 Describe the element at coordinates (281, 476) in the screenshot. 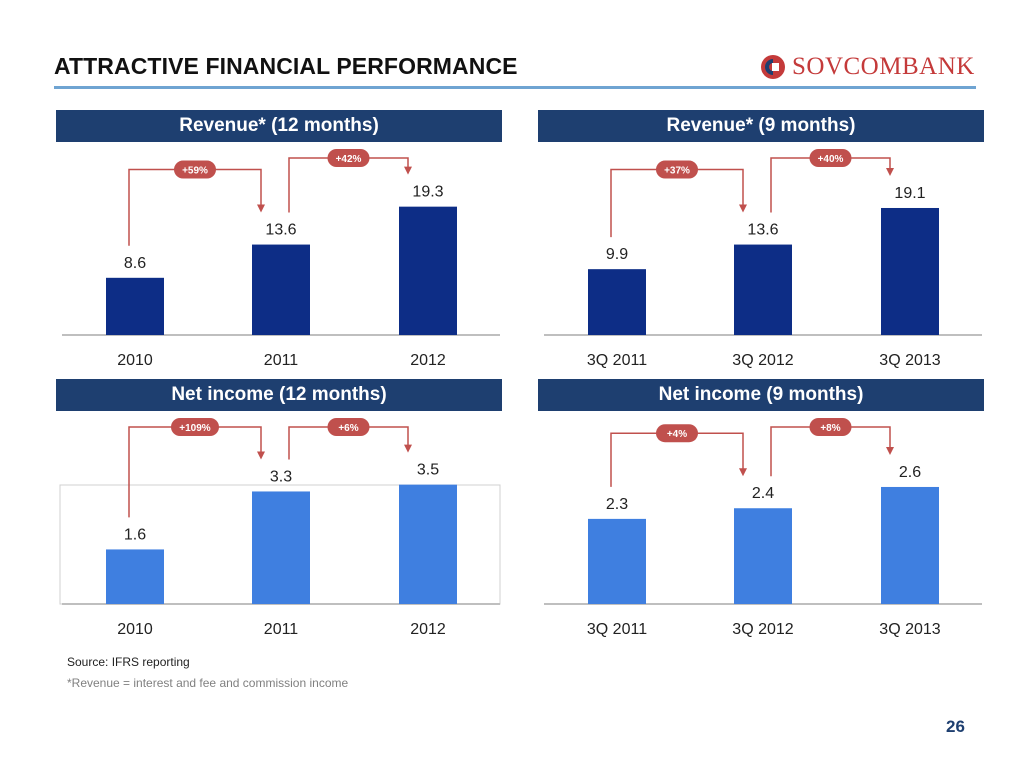

I see `data-label: 3.3` at that location.